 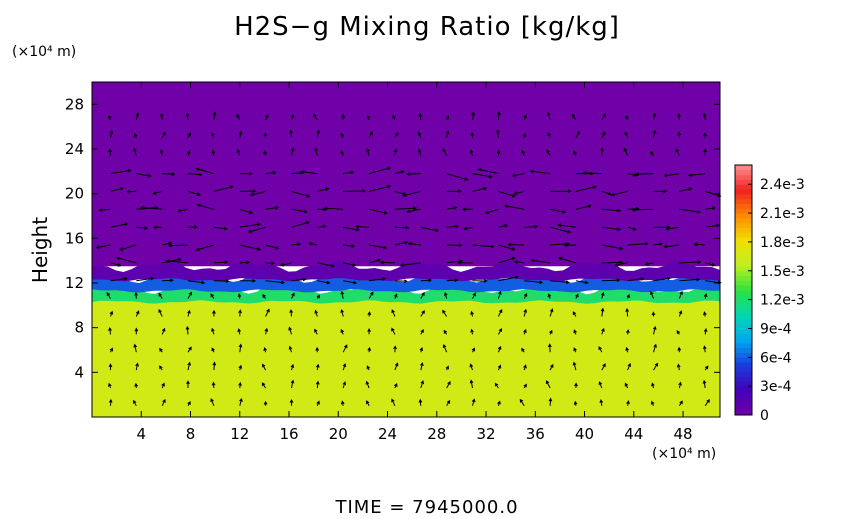 What do you see at coordinates (485, 434) in the screenshot?
I see `x-tick-label: 32` at bounding box center [485, 434].